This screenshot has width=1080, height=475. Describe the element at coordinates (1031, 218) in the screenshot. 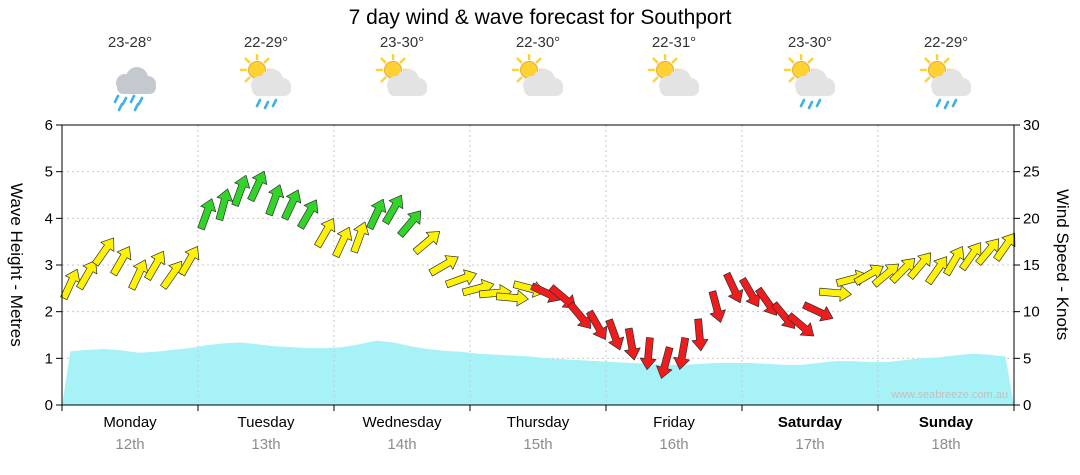

I see `right-axis-tick-label: 20` at that location.